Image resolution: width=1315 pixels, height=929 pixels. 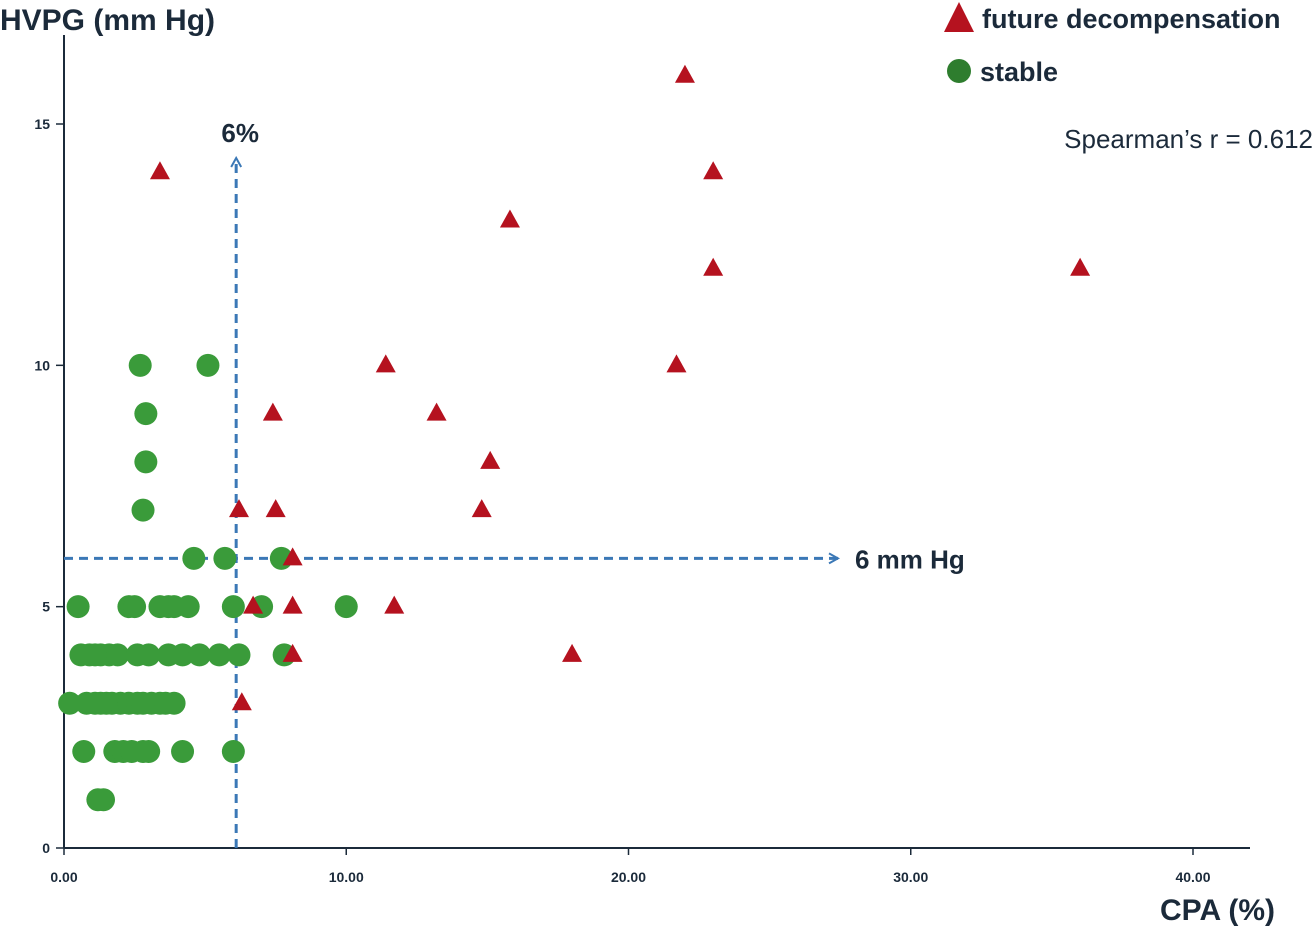 What do you see at coordinates (107, 20) in the screenshot?
I see `y-axis-title: HVPG (mm Hg)` at bounding box center [107, 20].